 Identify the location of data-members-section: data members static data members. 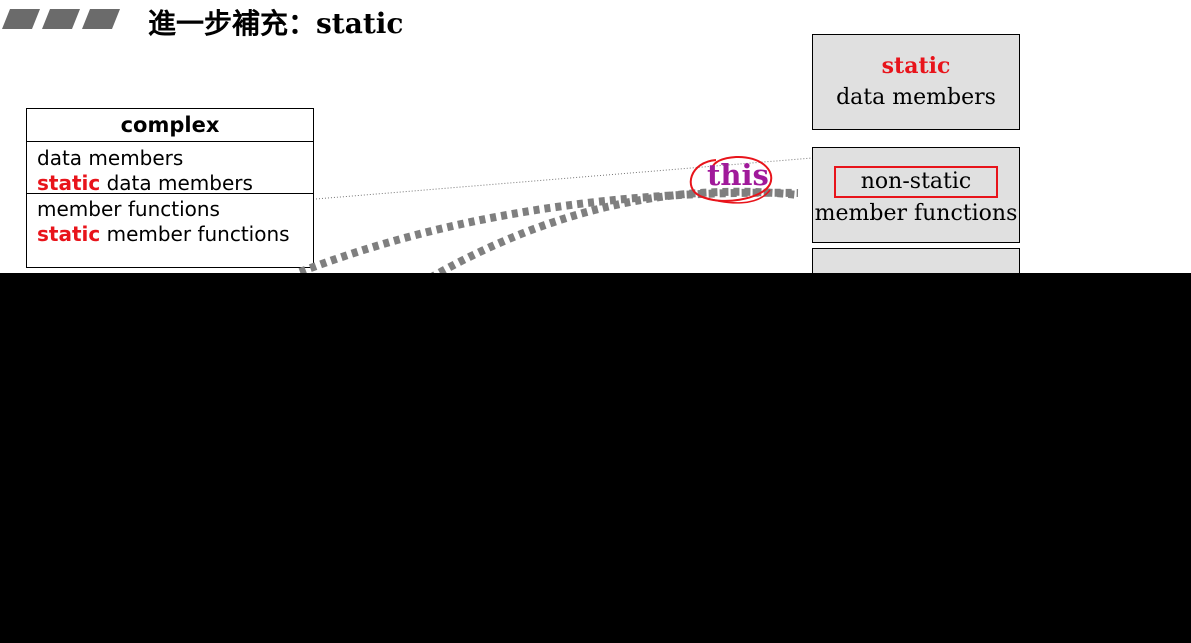
(170, 169).